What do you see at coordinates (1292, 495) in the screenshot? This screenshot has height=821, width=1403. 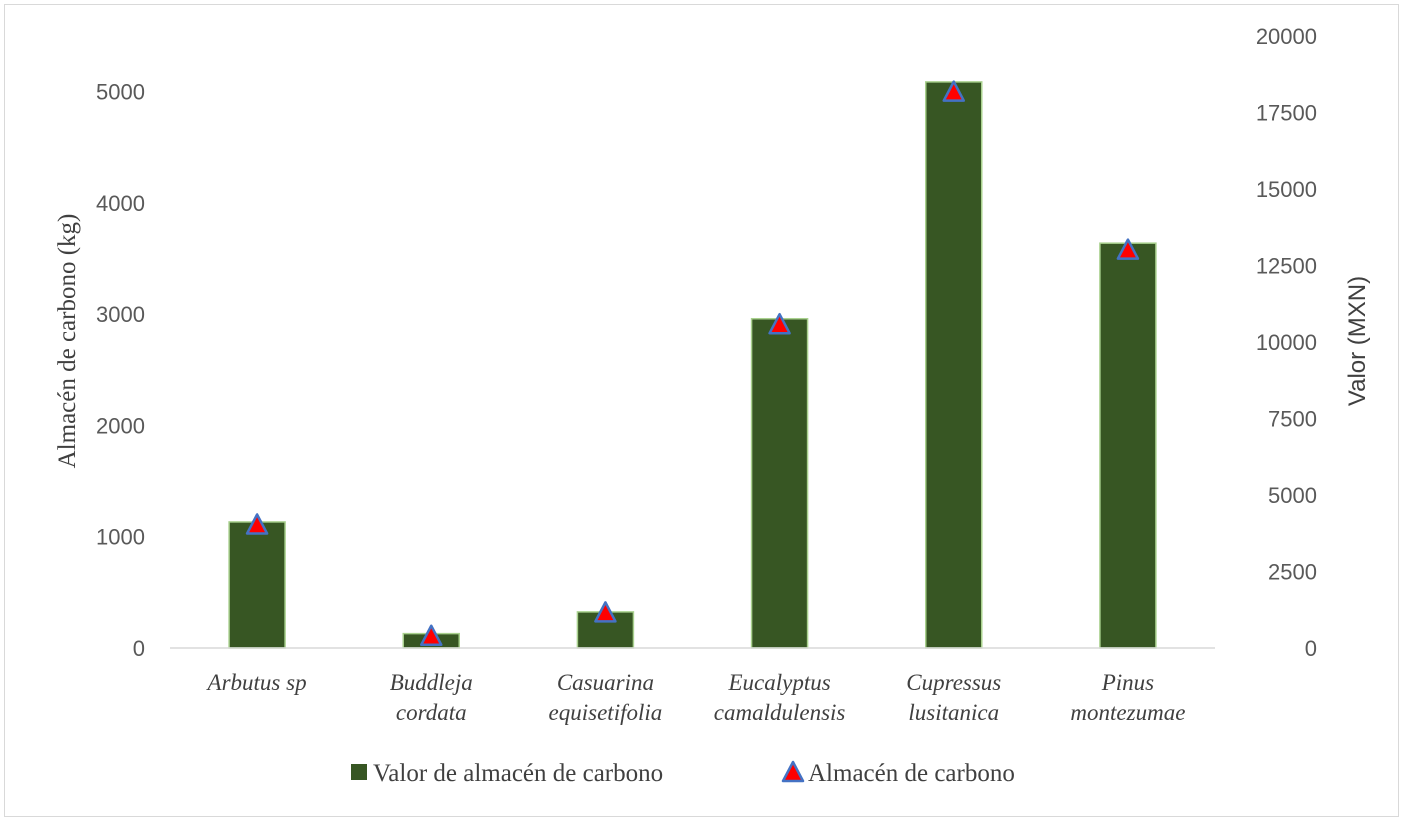 I see `right-tick-label: 5000` at bounding box center [1292, 495].